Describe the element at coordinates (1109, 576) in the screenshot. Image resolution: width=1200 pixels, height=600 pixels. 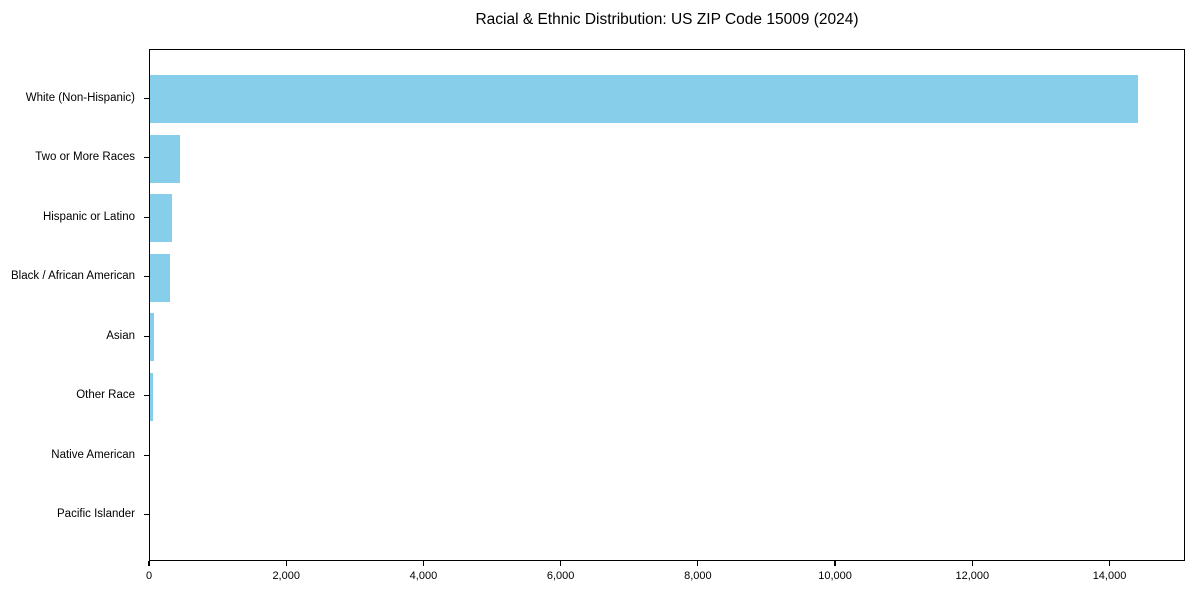
I see `x-tick-label-14-000: 14,000` at that location.